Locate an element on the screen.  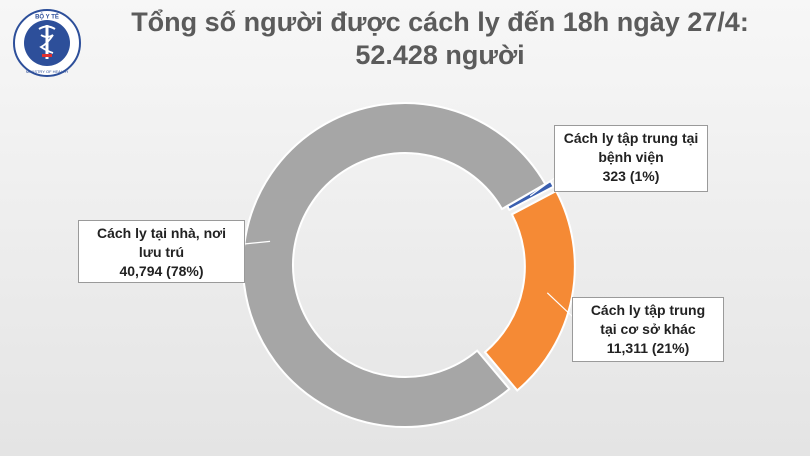
donut-slice-facility is located at coordinates (529, 290).